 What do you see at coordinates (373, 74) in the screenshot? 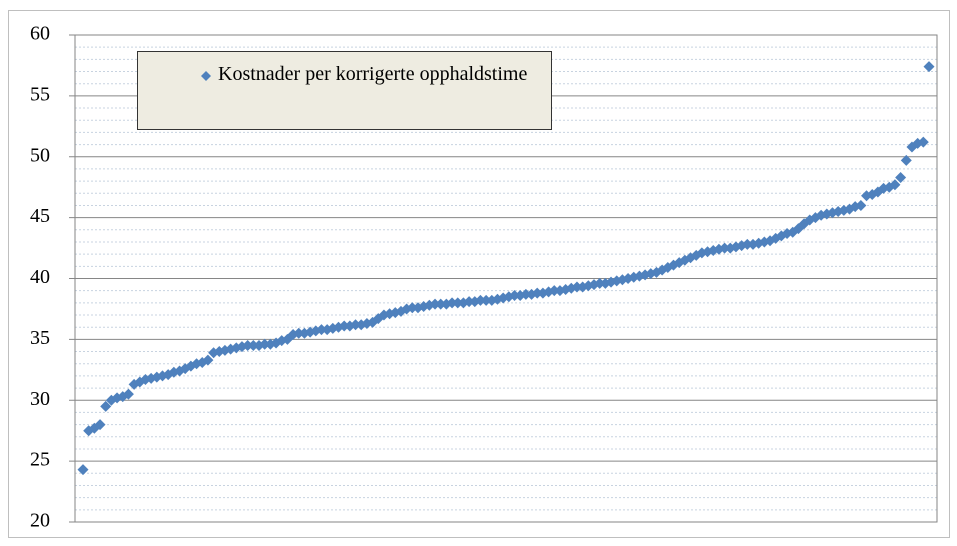
I see `legend-label: Kostnader per korrigerte opphaldstime` at bounding box center [373, 74].